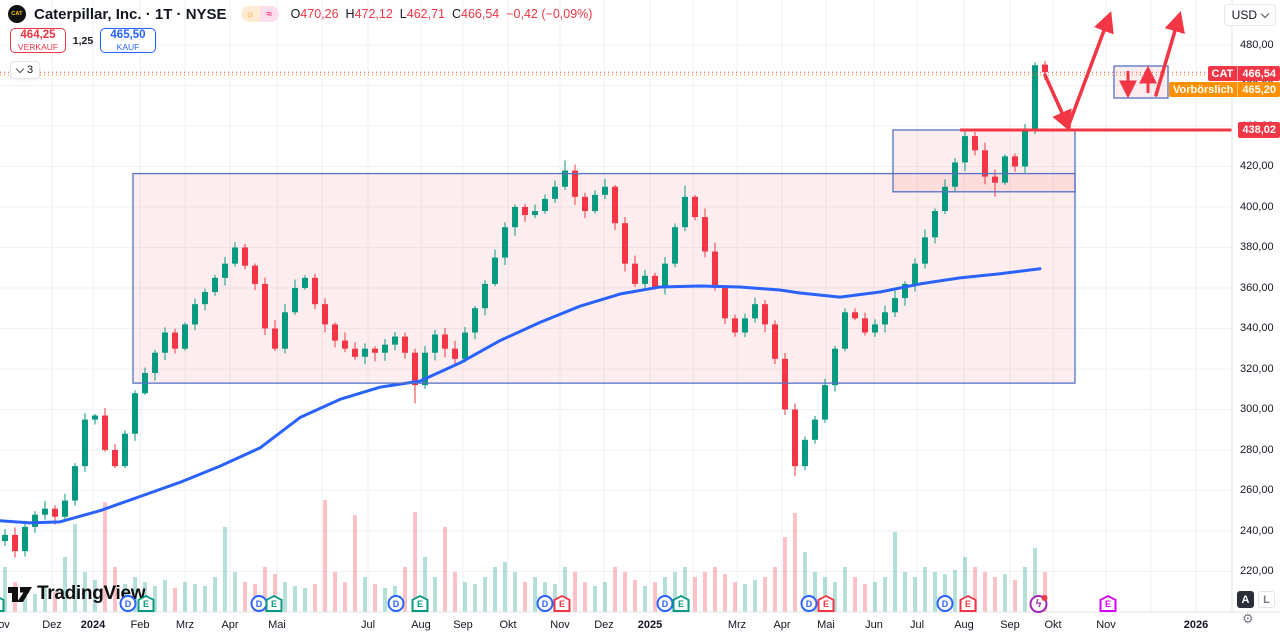  I want to click on time-tick-label: Jul, so click(368, 625).